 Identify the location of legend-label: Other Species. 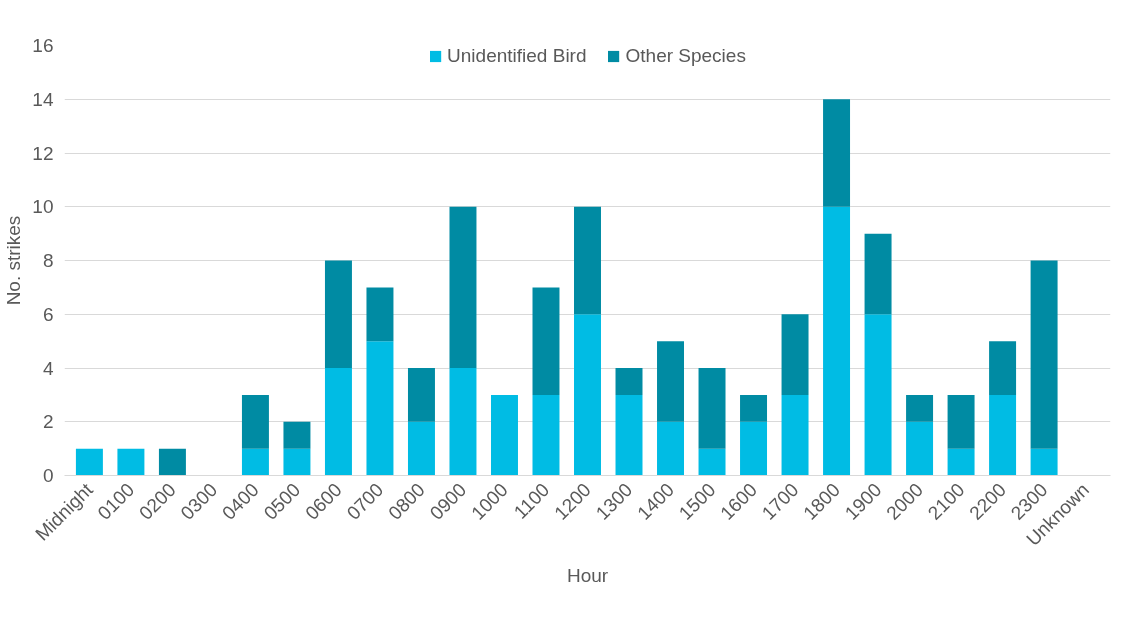
(685, 56).